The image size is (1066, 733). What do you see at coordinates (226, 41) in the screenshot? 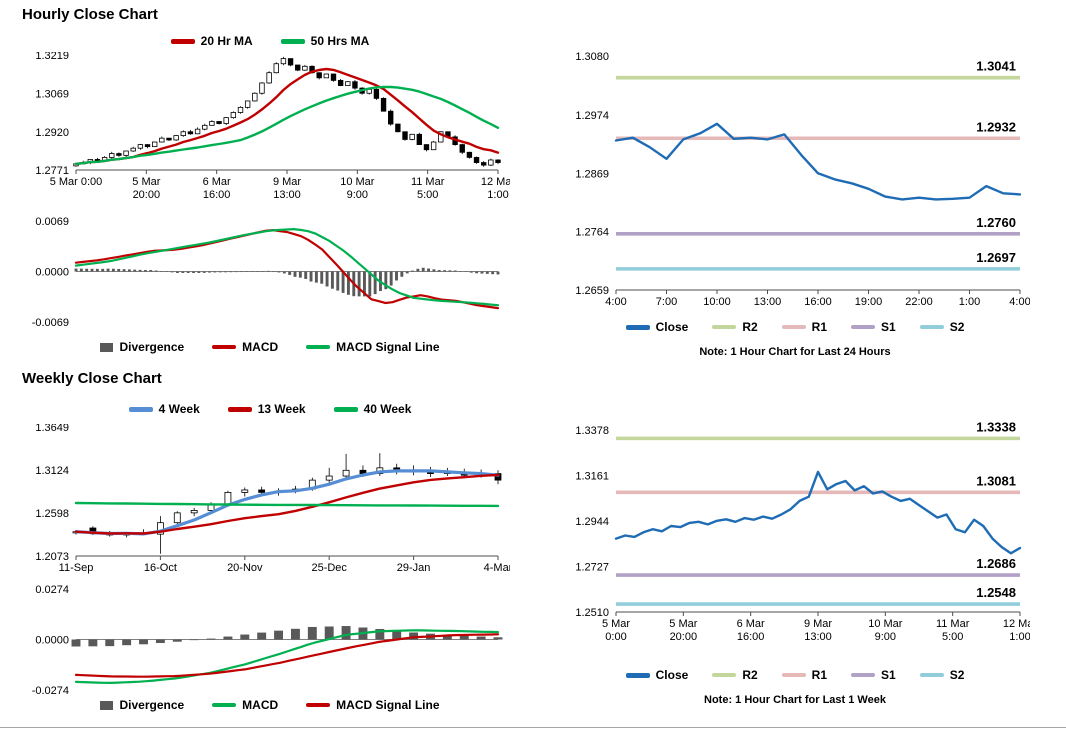
I see `legend-label: 20 Hr MA` at bounding box center [226, 41].